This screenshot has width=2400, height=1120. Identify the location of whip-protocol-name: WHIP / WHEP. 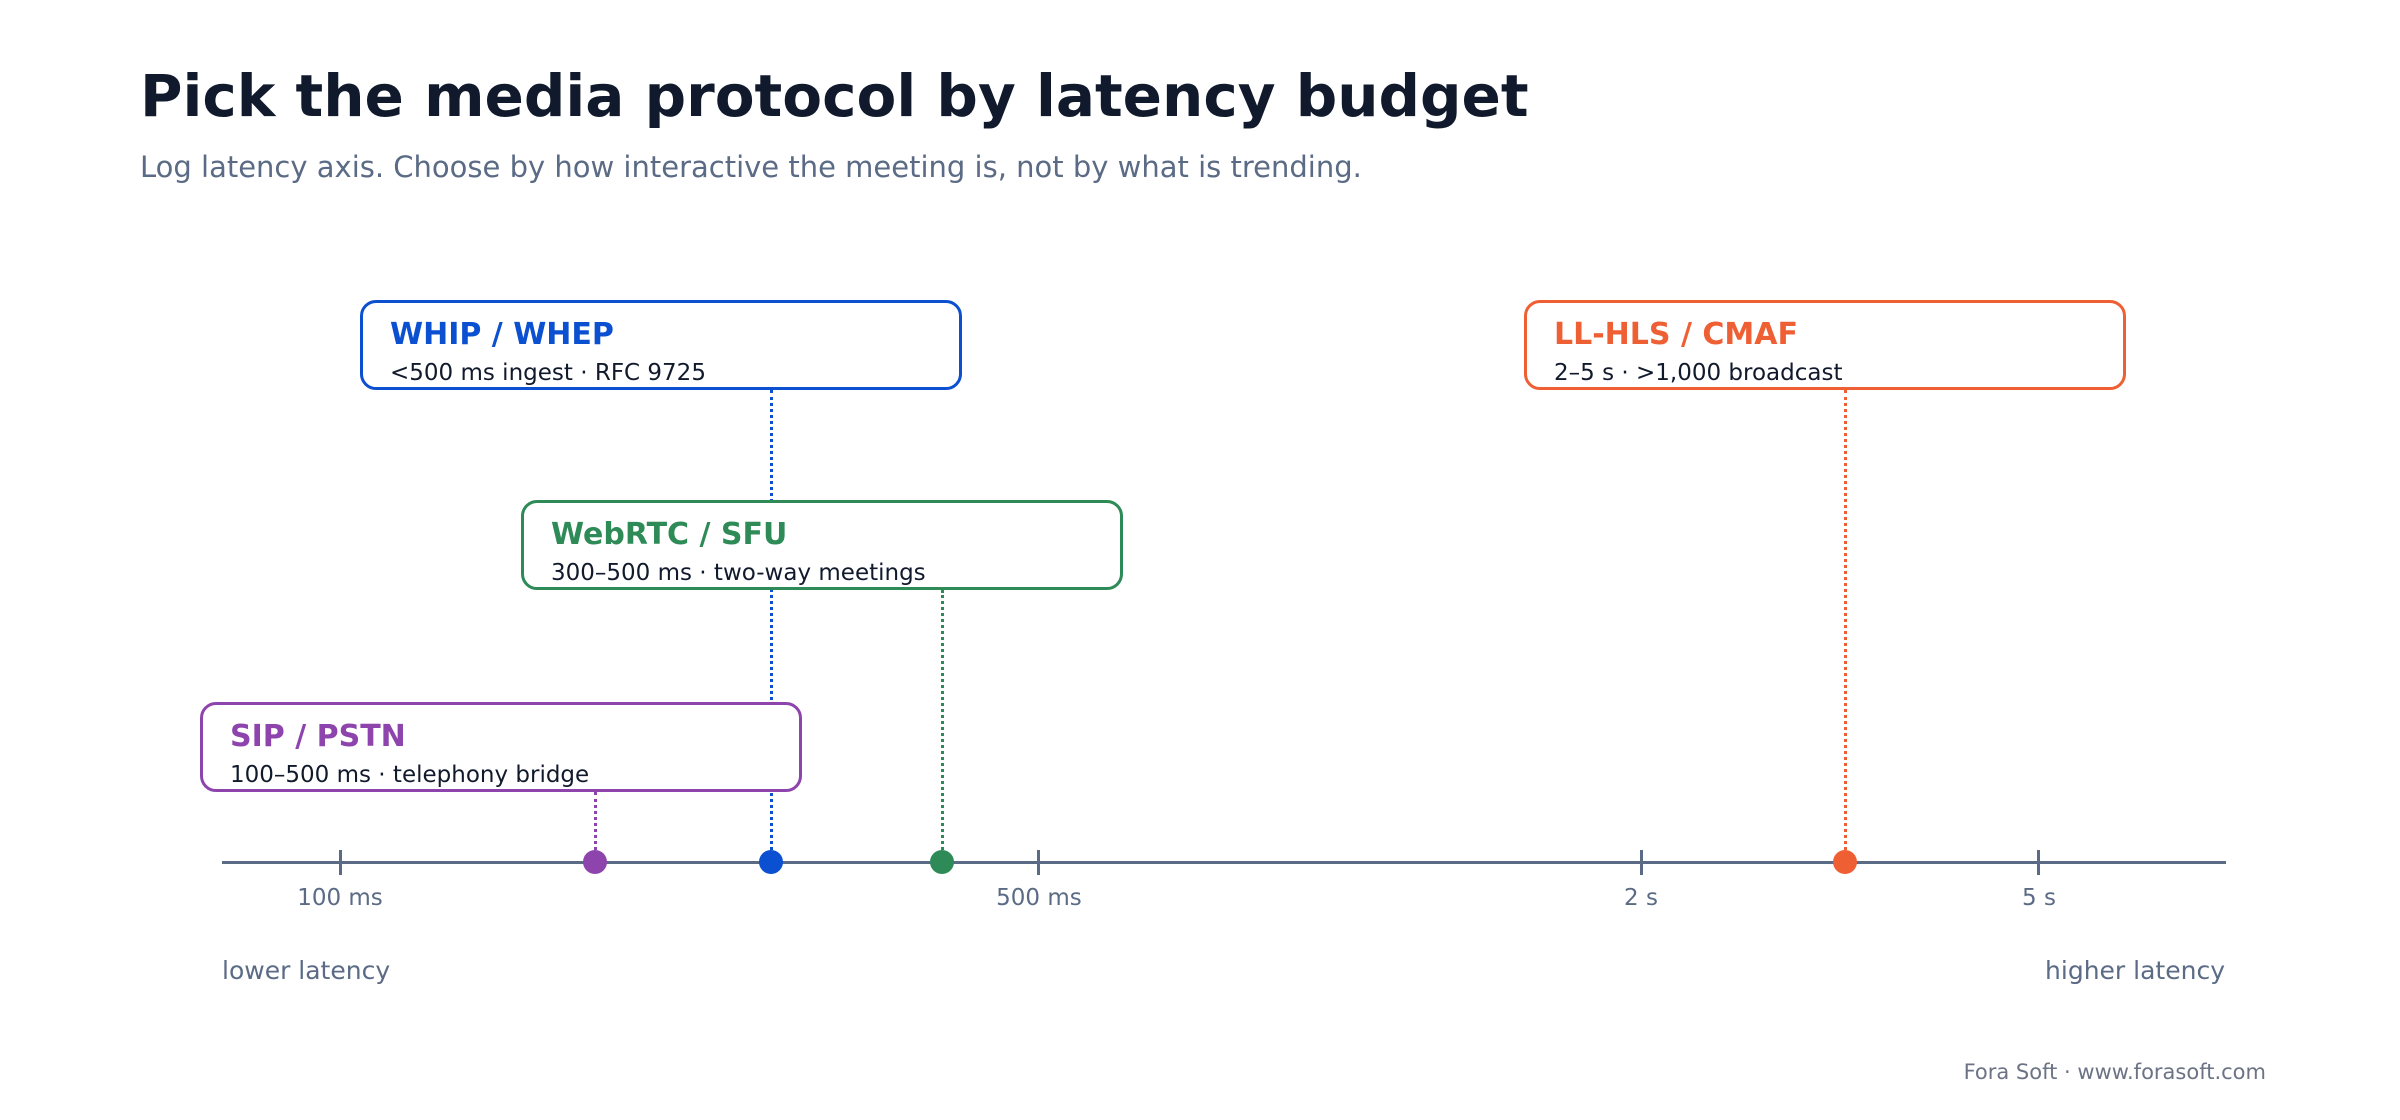
(502, 334).